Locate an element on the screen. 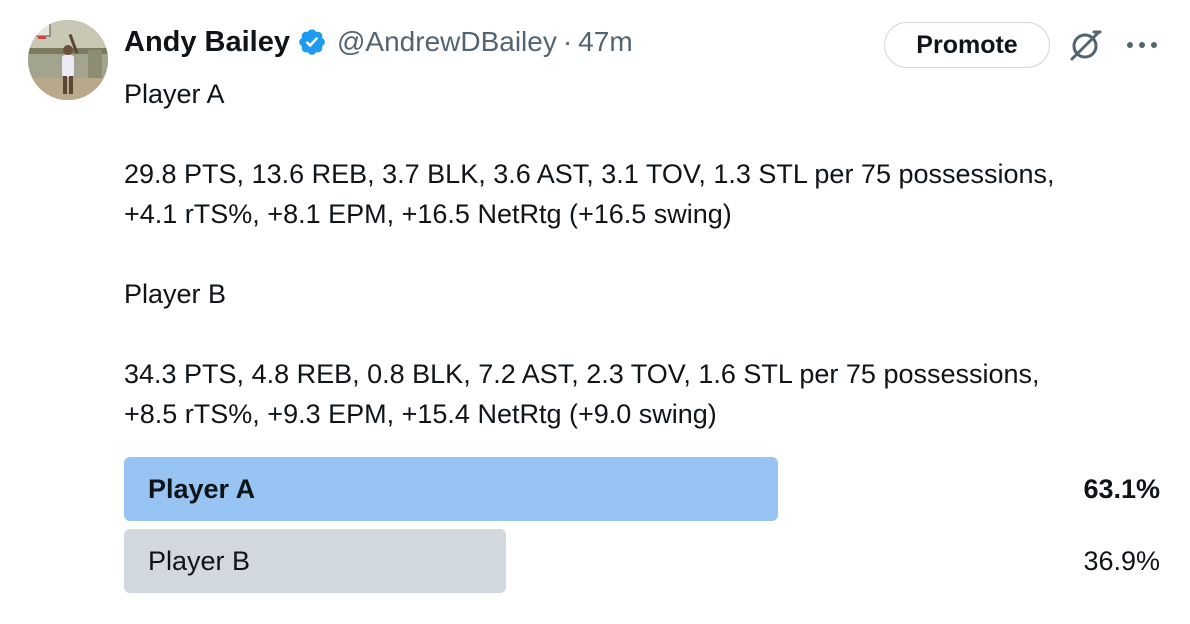 This screenshot has width=1190, height=624. tweet-line: Player B is located at coordinates (175, 294).